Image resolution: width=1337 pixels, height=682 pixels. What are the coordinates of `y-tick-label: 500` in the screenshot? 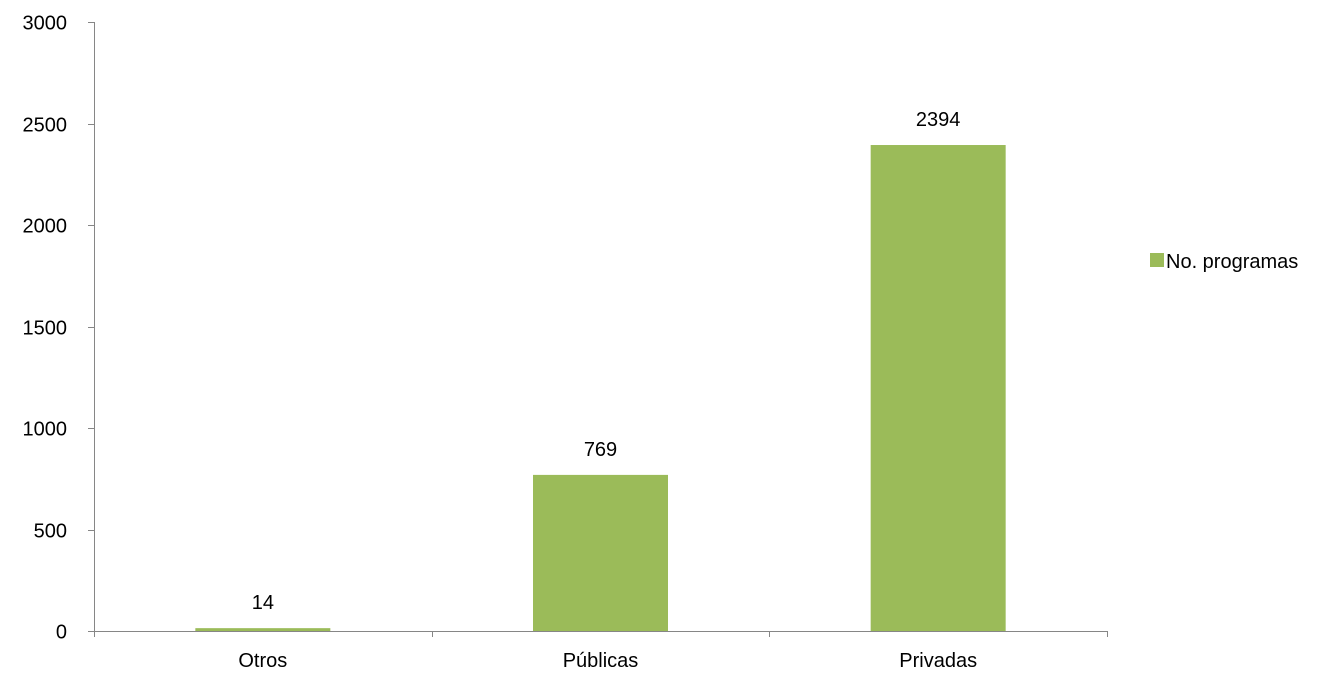 It's located at (50, 532).